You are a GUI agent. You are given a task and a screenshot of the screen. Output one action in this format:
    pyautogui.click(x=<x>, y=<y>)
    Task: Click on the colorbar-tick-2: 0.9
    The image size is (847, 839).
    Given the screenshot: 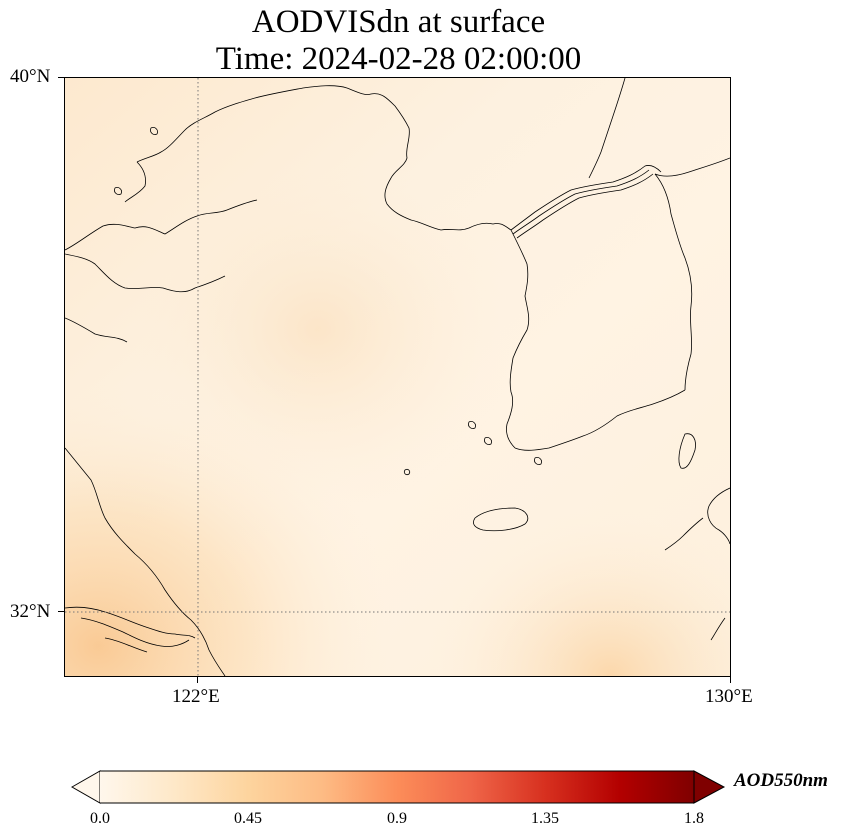 What is the action you would take?
    pyautogui.click(x=397, y=818)
    